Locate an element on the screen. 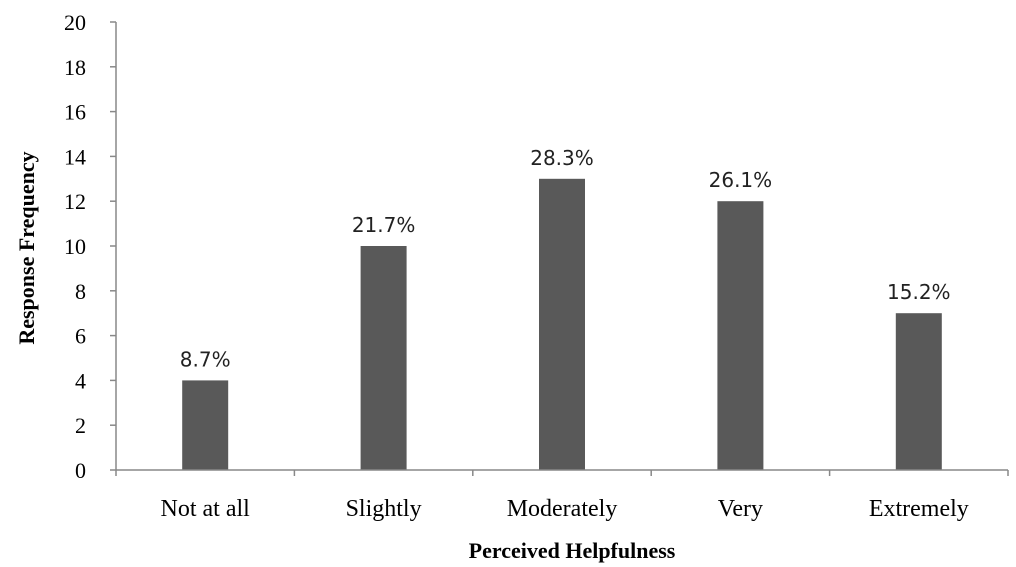  x-tick-label: Slightly is located at coordinates (384, 509).